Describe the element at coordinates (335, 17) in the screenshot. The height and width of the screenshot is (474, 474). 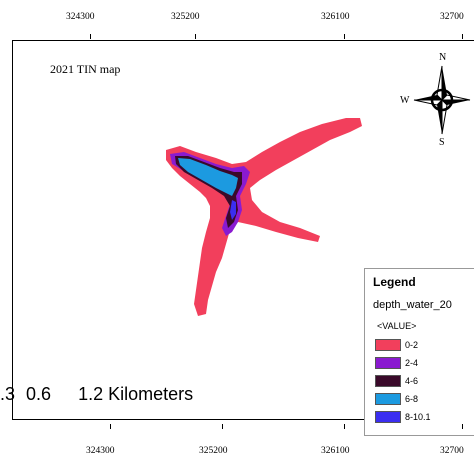
I see `top-tick-label: 326100` at that location.